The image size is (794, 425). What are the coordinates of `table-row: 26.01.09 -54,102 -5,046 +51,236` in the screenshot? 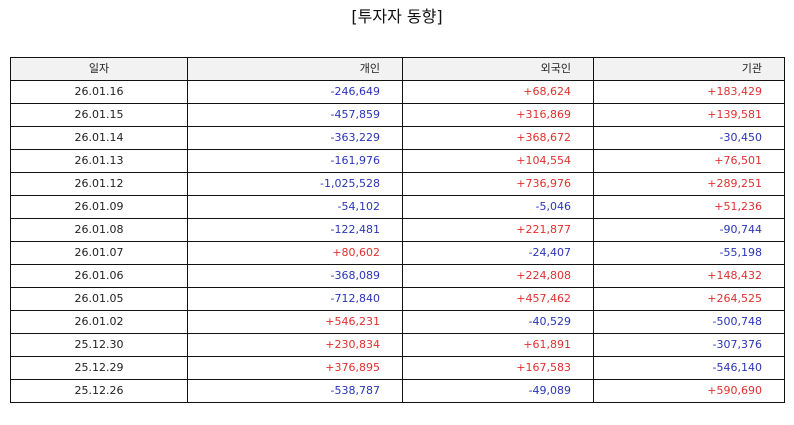 It's located at (397, 207).